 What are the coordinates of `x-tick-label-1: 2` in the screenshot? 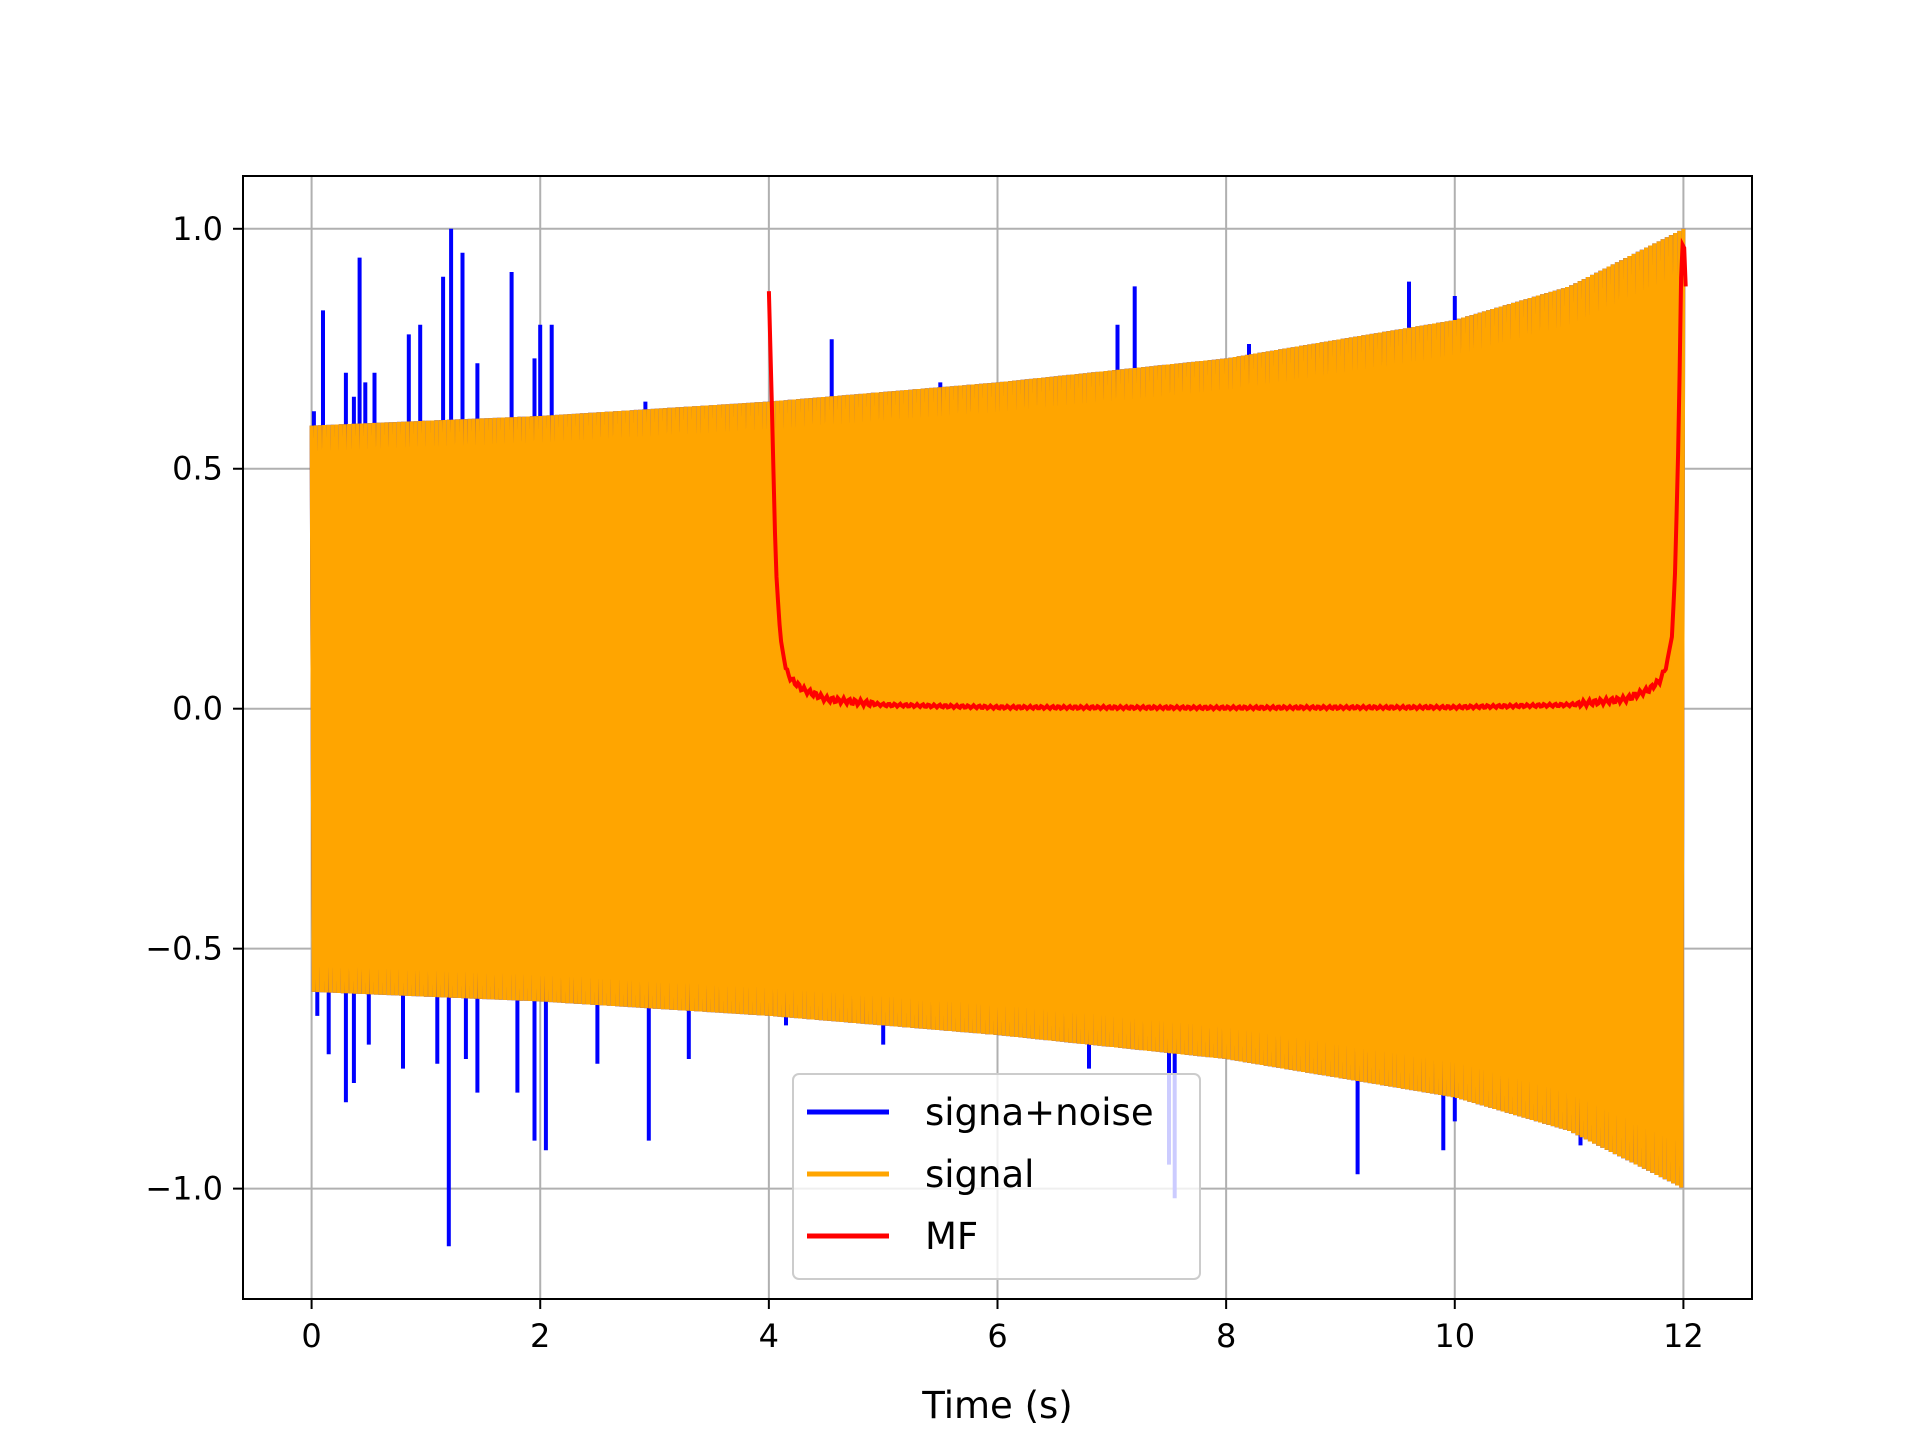 It's located at (540, 1336).